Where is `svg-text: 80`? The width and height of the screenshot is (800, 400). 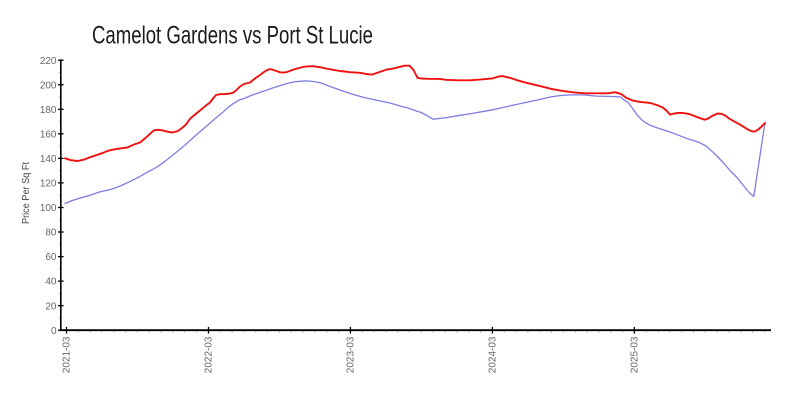 svg-text: 80 is located at coordinates (51, 233).